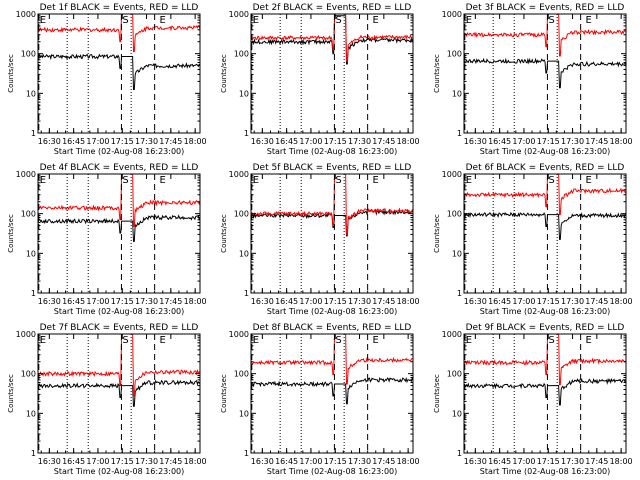  I want to click on chart-title: Det 5f BLACK = Events, RED = LLD, so click(332, 168).